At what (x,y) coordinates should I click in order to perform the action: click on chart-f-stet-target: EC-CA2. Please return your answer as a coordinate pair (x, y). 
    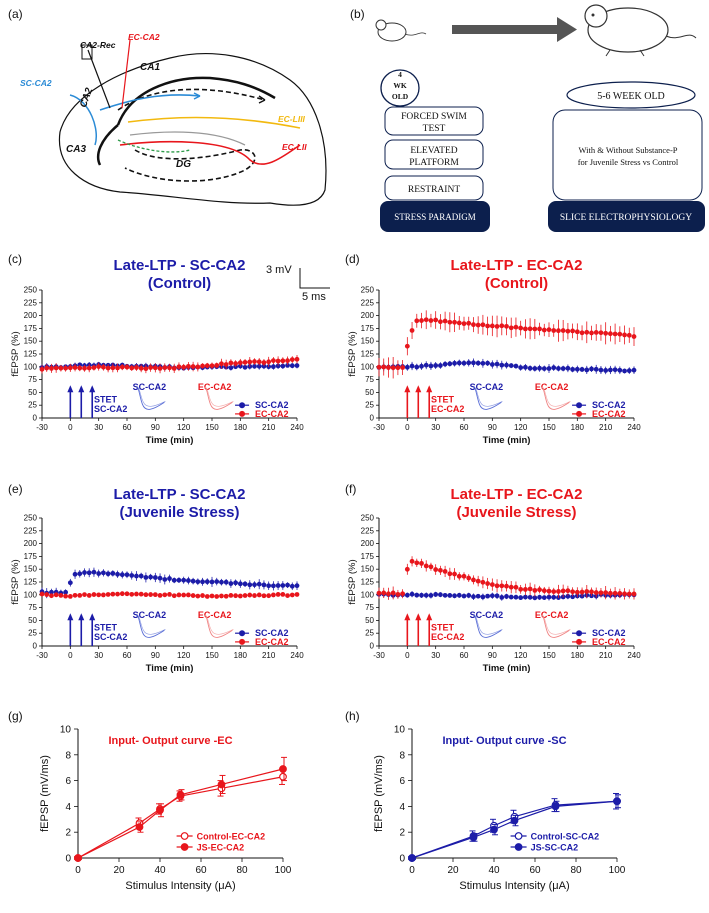
    Looking at the image, I should click on (448, 637).